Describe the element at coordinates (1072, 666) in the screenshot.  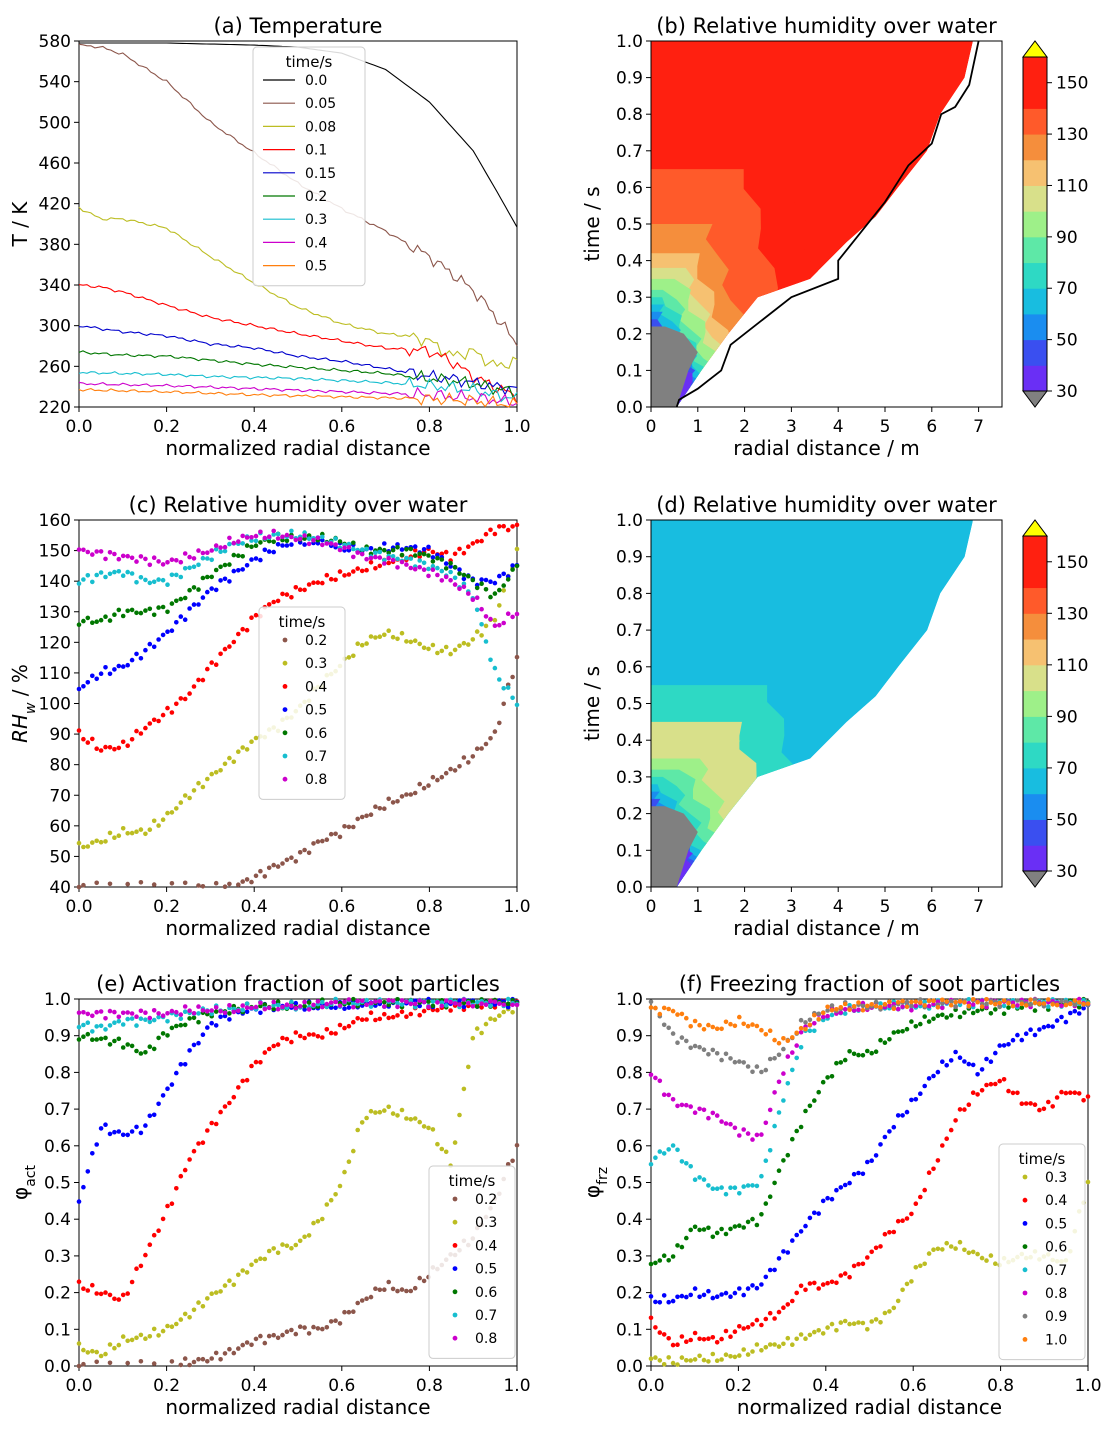
I see `colorbar-tick-label: 110` at that location.